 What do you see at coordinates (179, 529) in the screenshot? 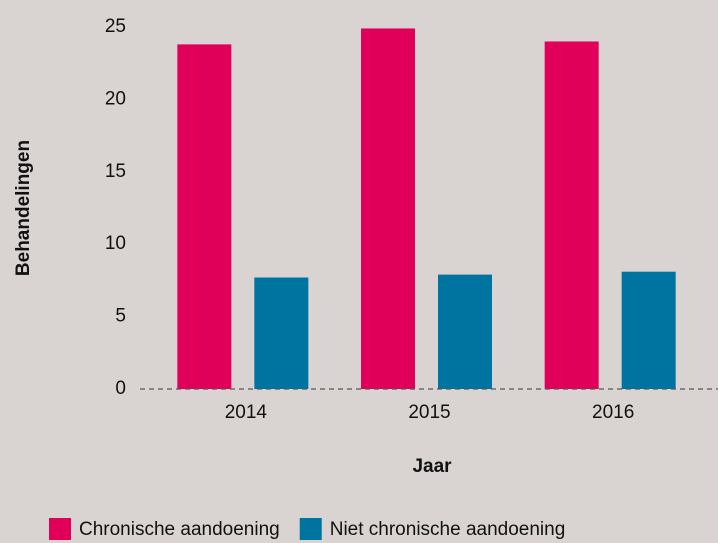
I see `legend-label: Chronische aandoening` at bounding box center [179, 529].